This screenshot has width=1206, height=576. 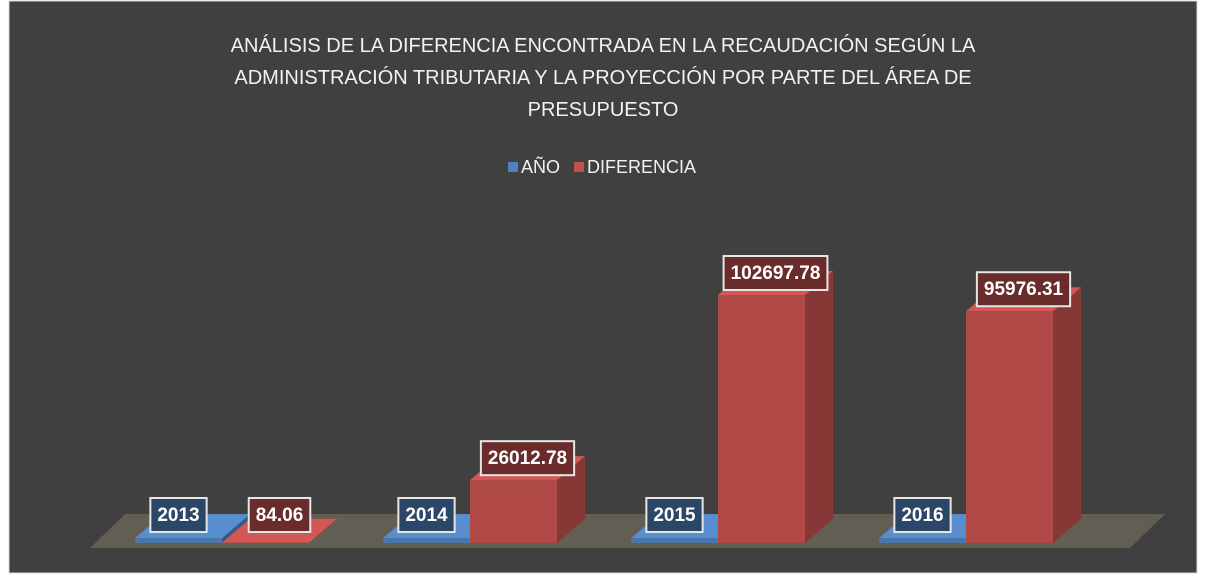 What do you see at coordinates (540, 166) in the screenshot?
I see `legend-label: AÑO` at bounding box center [540, 166].